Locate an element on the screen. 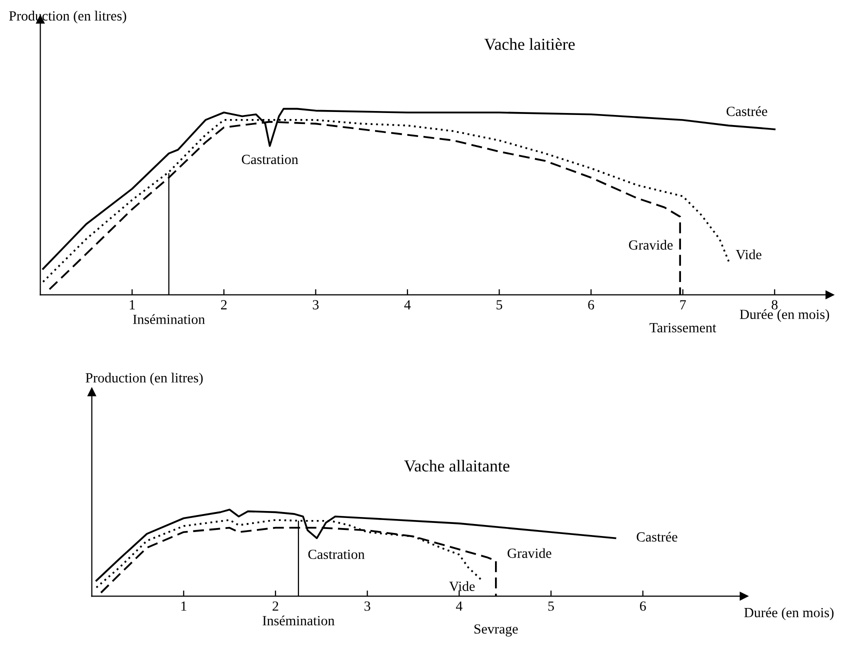  x-tick-label: 7 is located at coordinates (683, 305).